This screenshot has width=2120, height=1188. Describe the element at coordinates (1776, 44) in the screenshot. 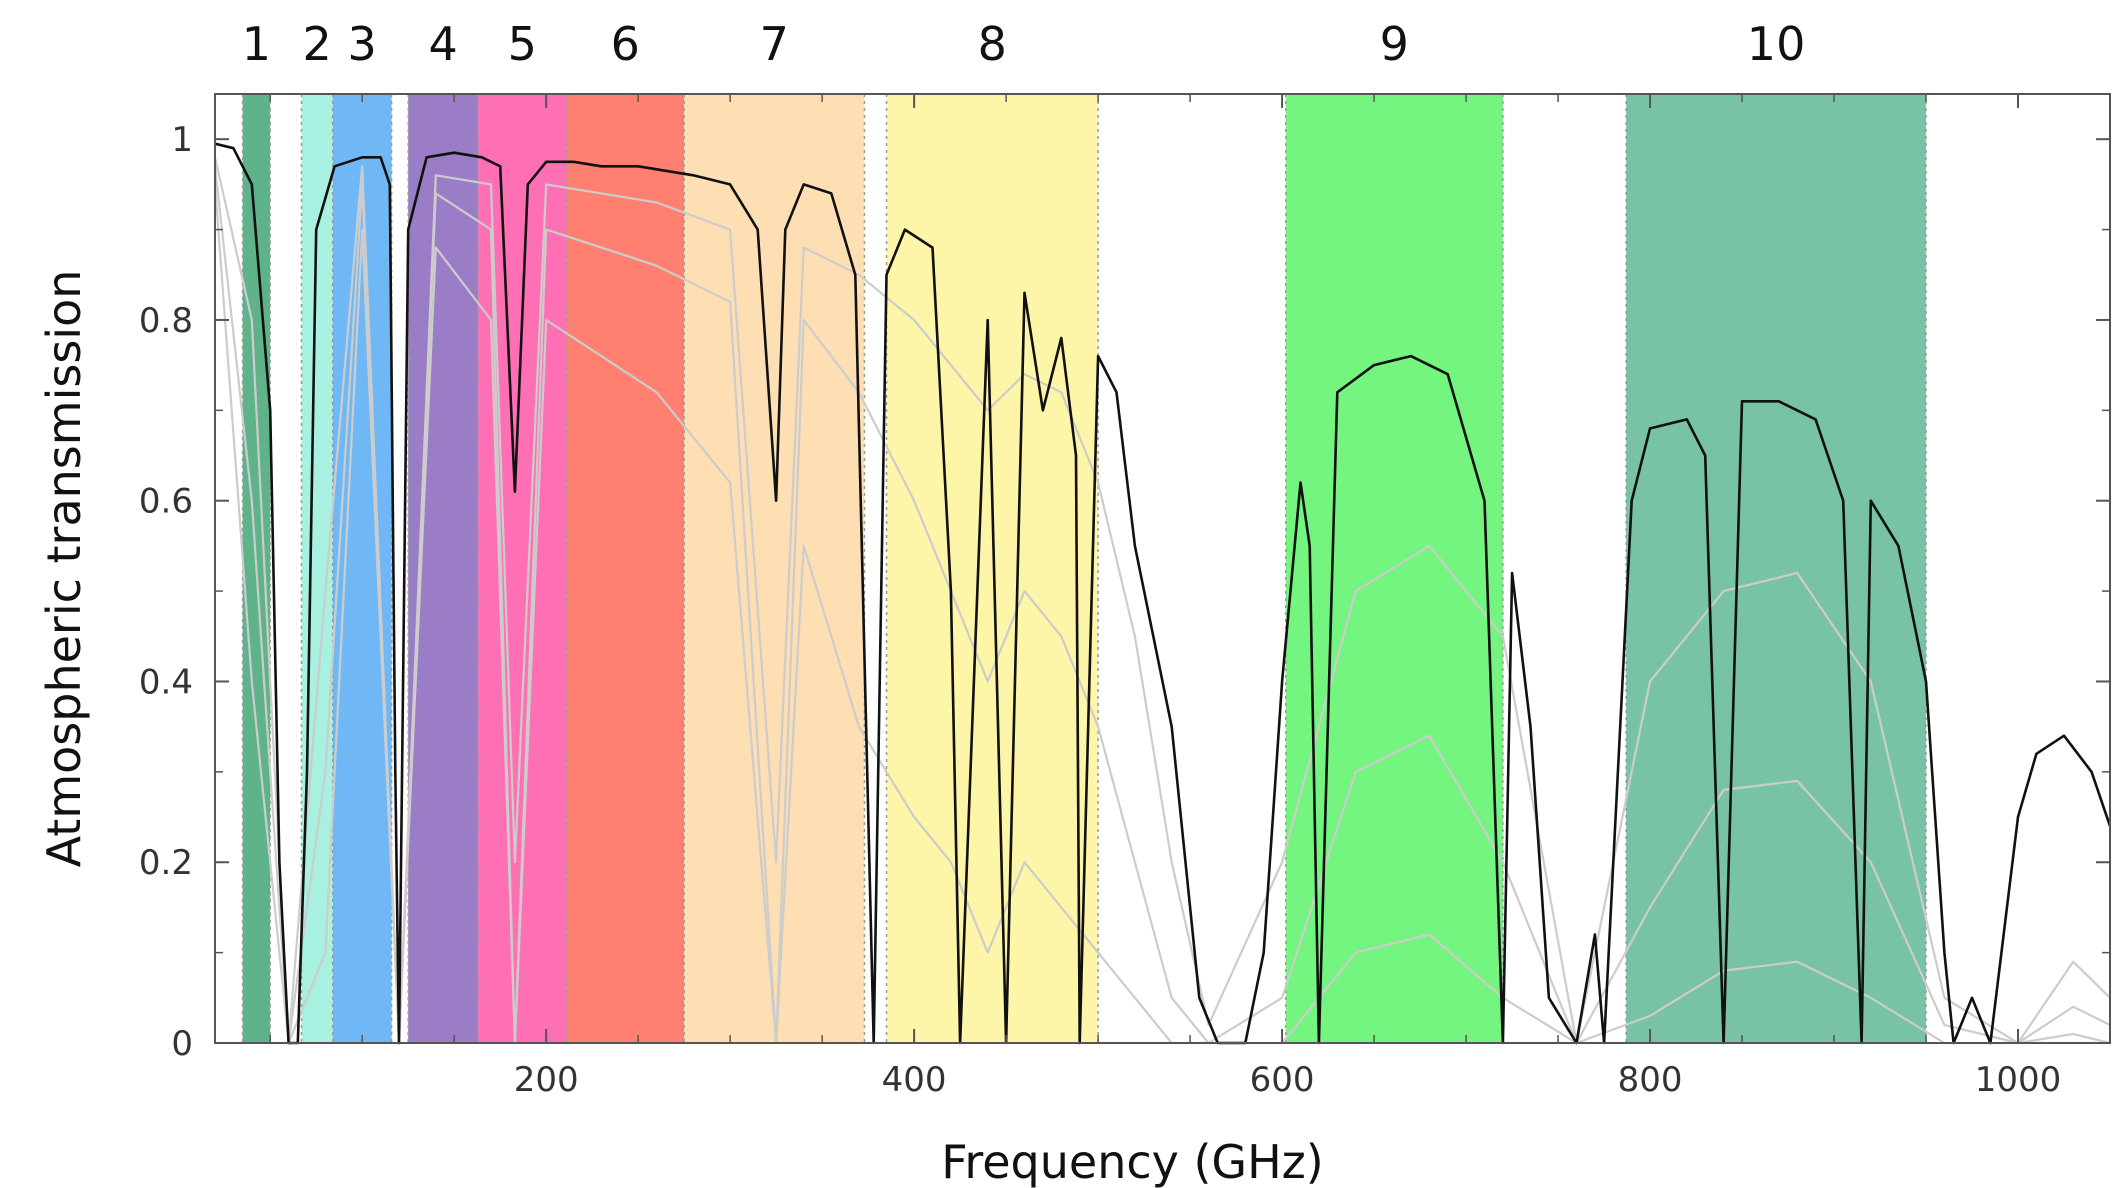

I see `band-label-10: 10` at that location.